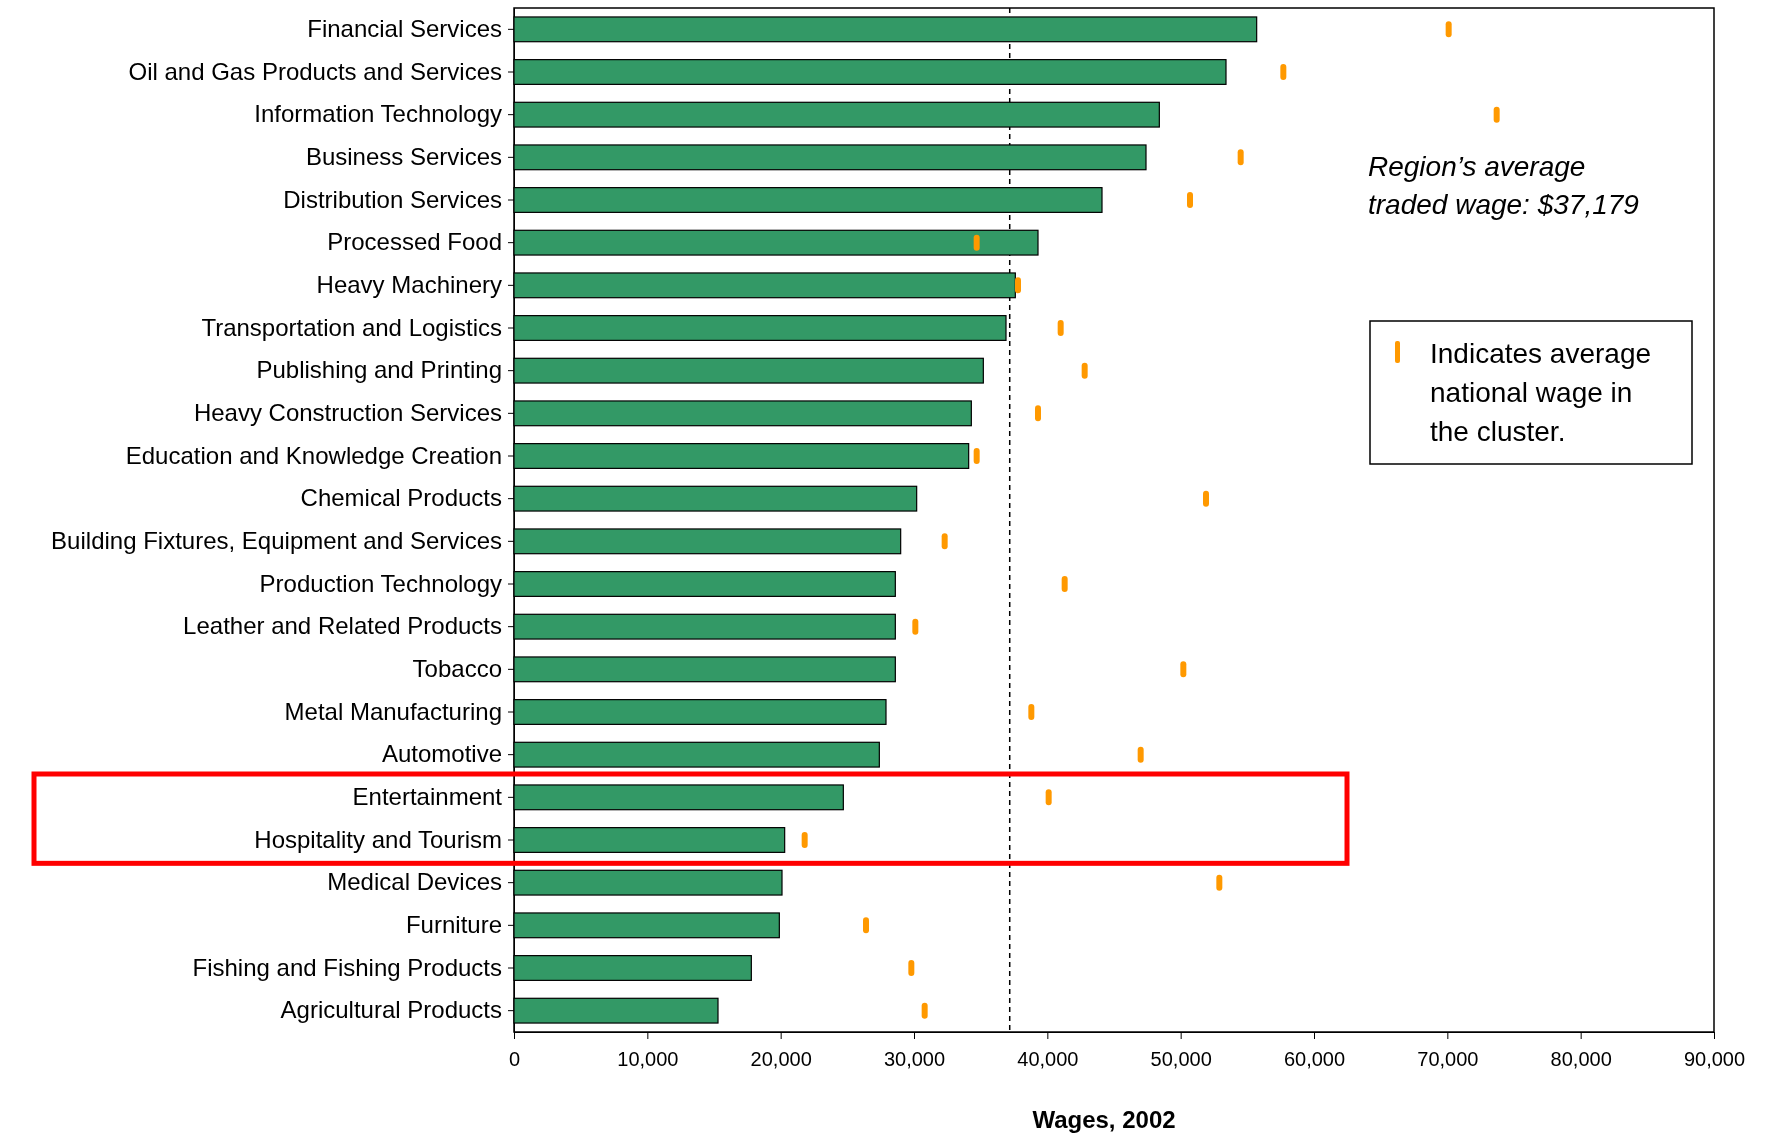 The height and width of the screenshot is (1136, 1766). I want to click on y-tick-label: Building Fixtures, Equipment and Services, so click(276, 541).